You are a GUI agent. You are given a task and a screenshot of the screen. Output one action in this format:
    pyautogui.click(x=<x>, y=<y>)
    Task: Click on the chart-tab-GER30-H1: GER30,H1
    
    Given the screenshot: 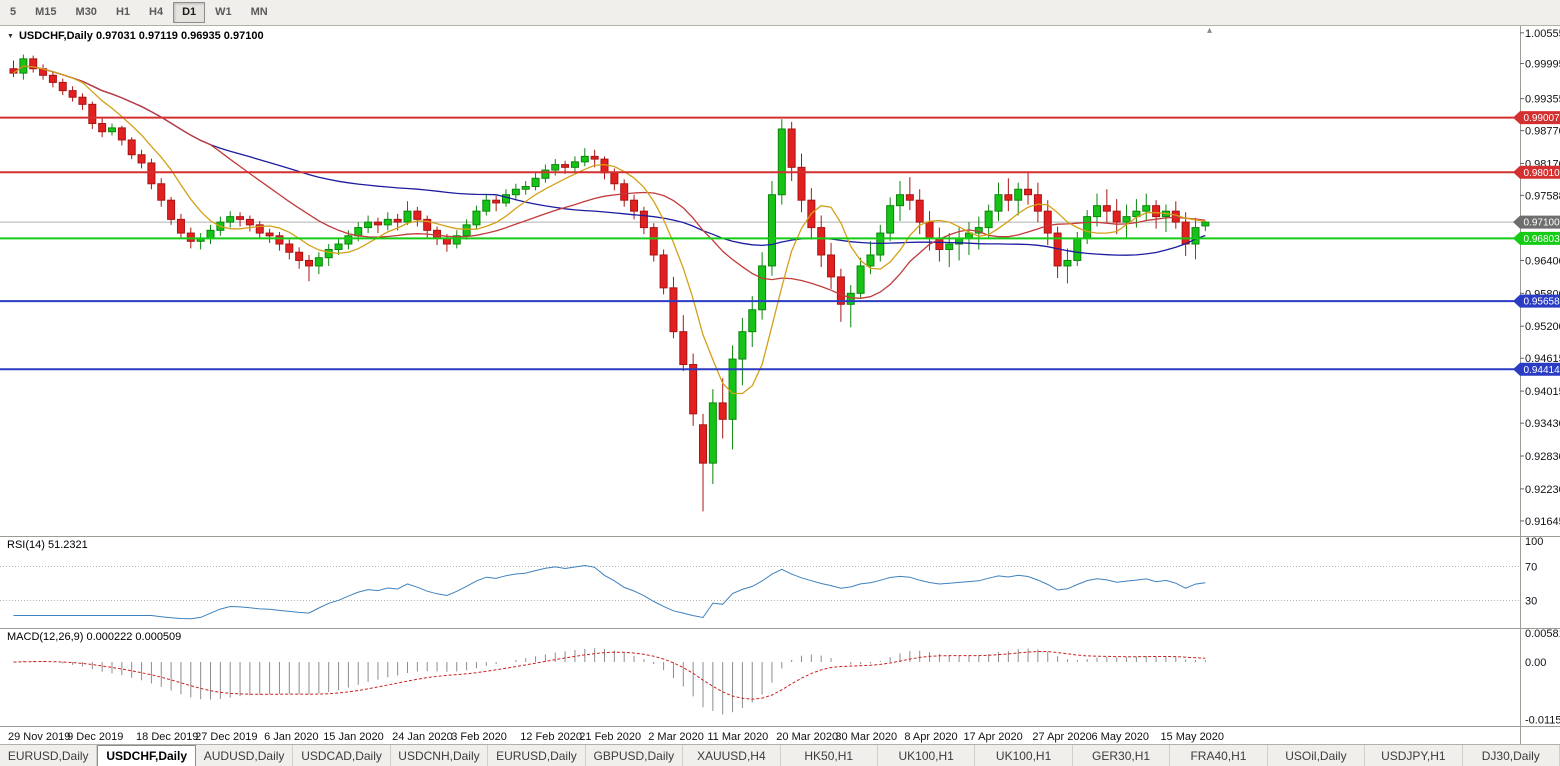 What is the action you would take?
    pyautogui.click(x=1122, y=755)
    